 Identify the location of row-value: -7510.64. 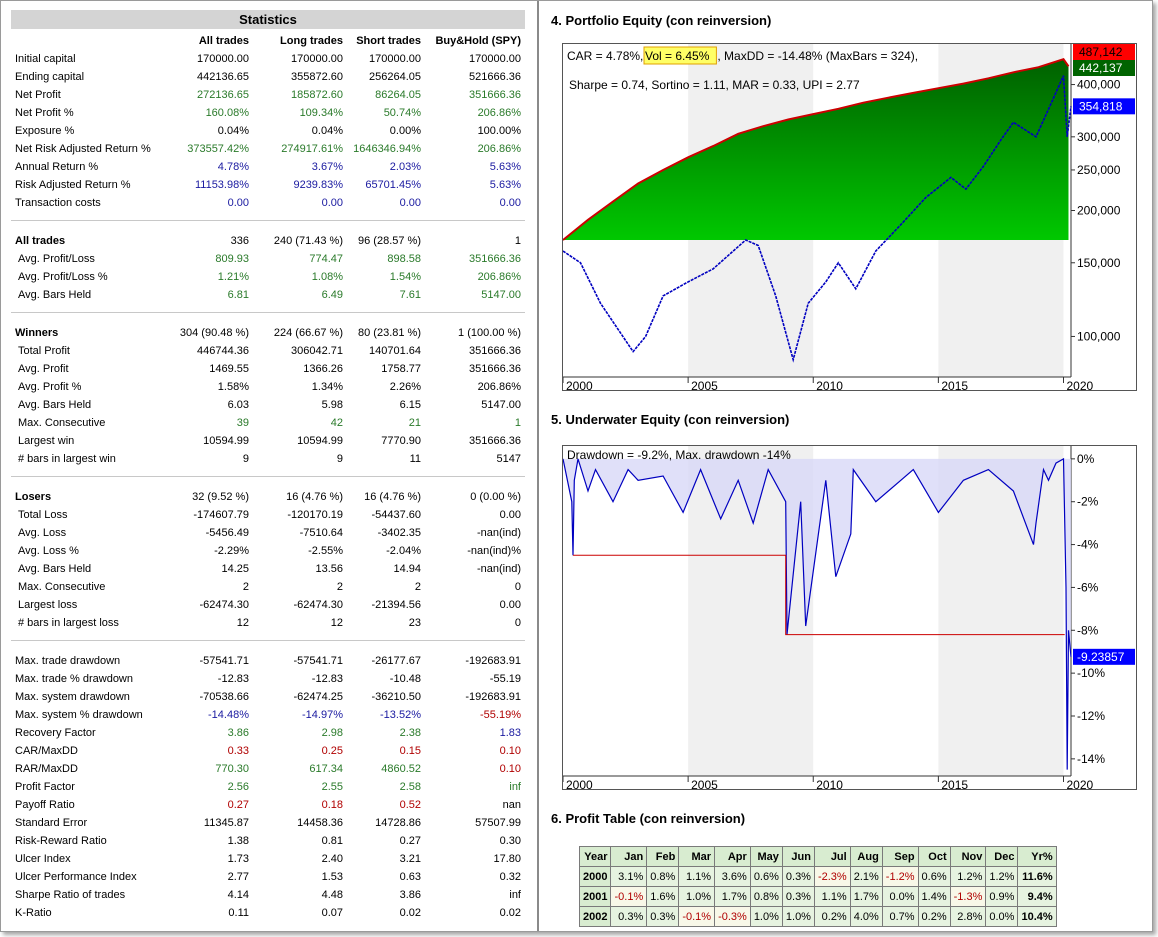
(321, 533).